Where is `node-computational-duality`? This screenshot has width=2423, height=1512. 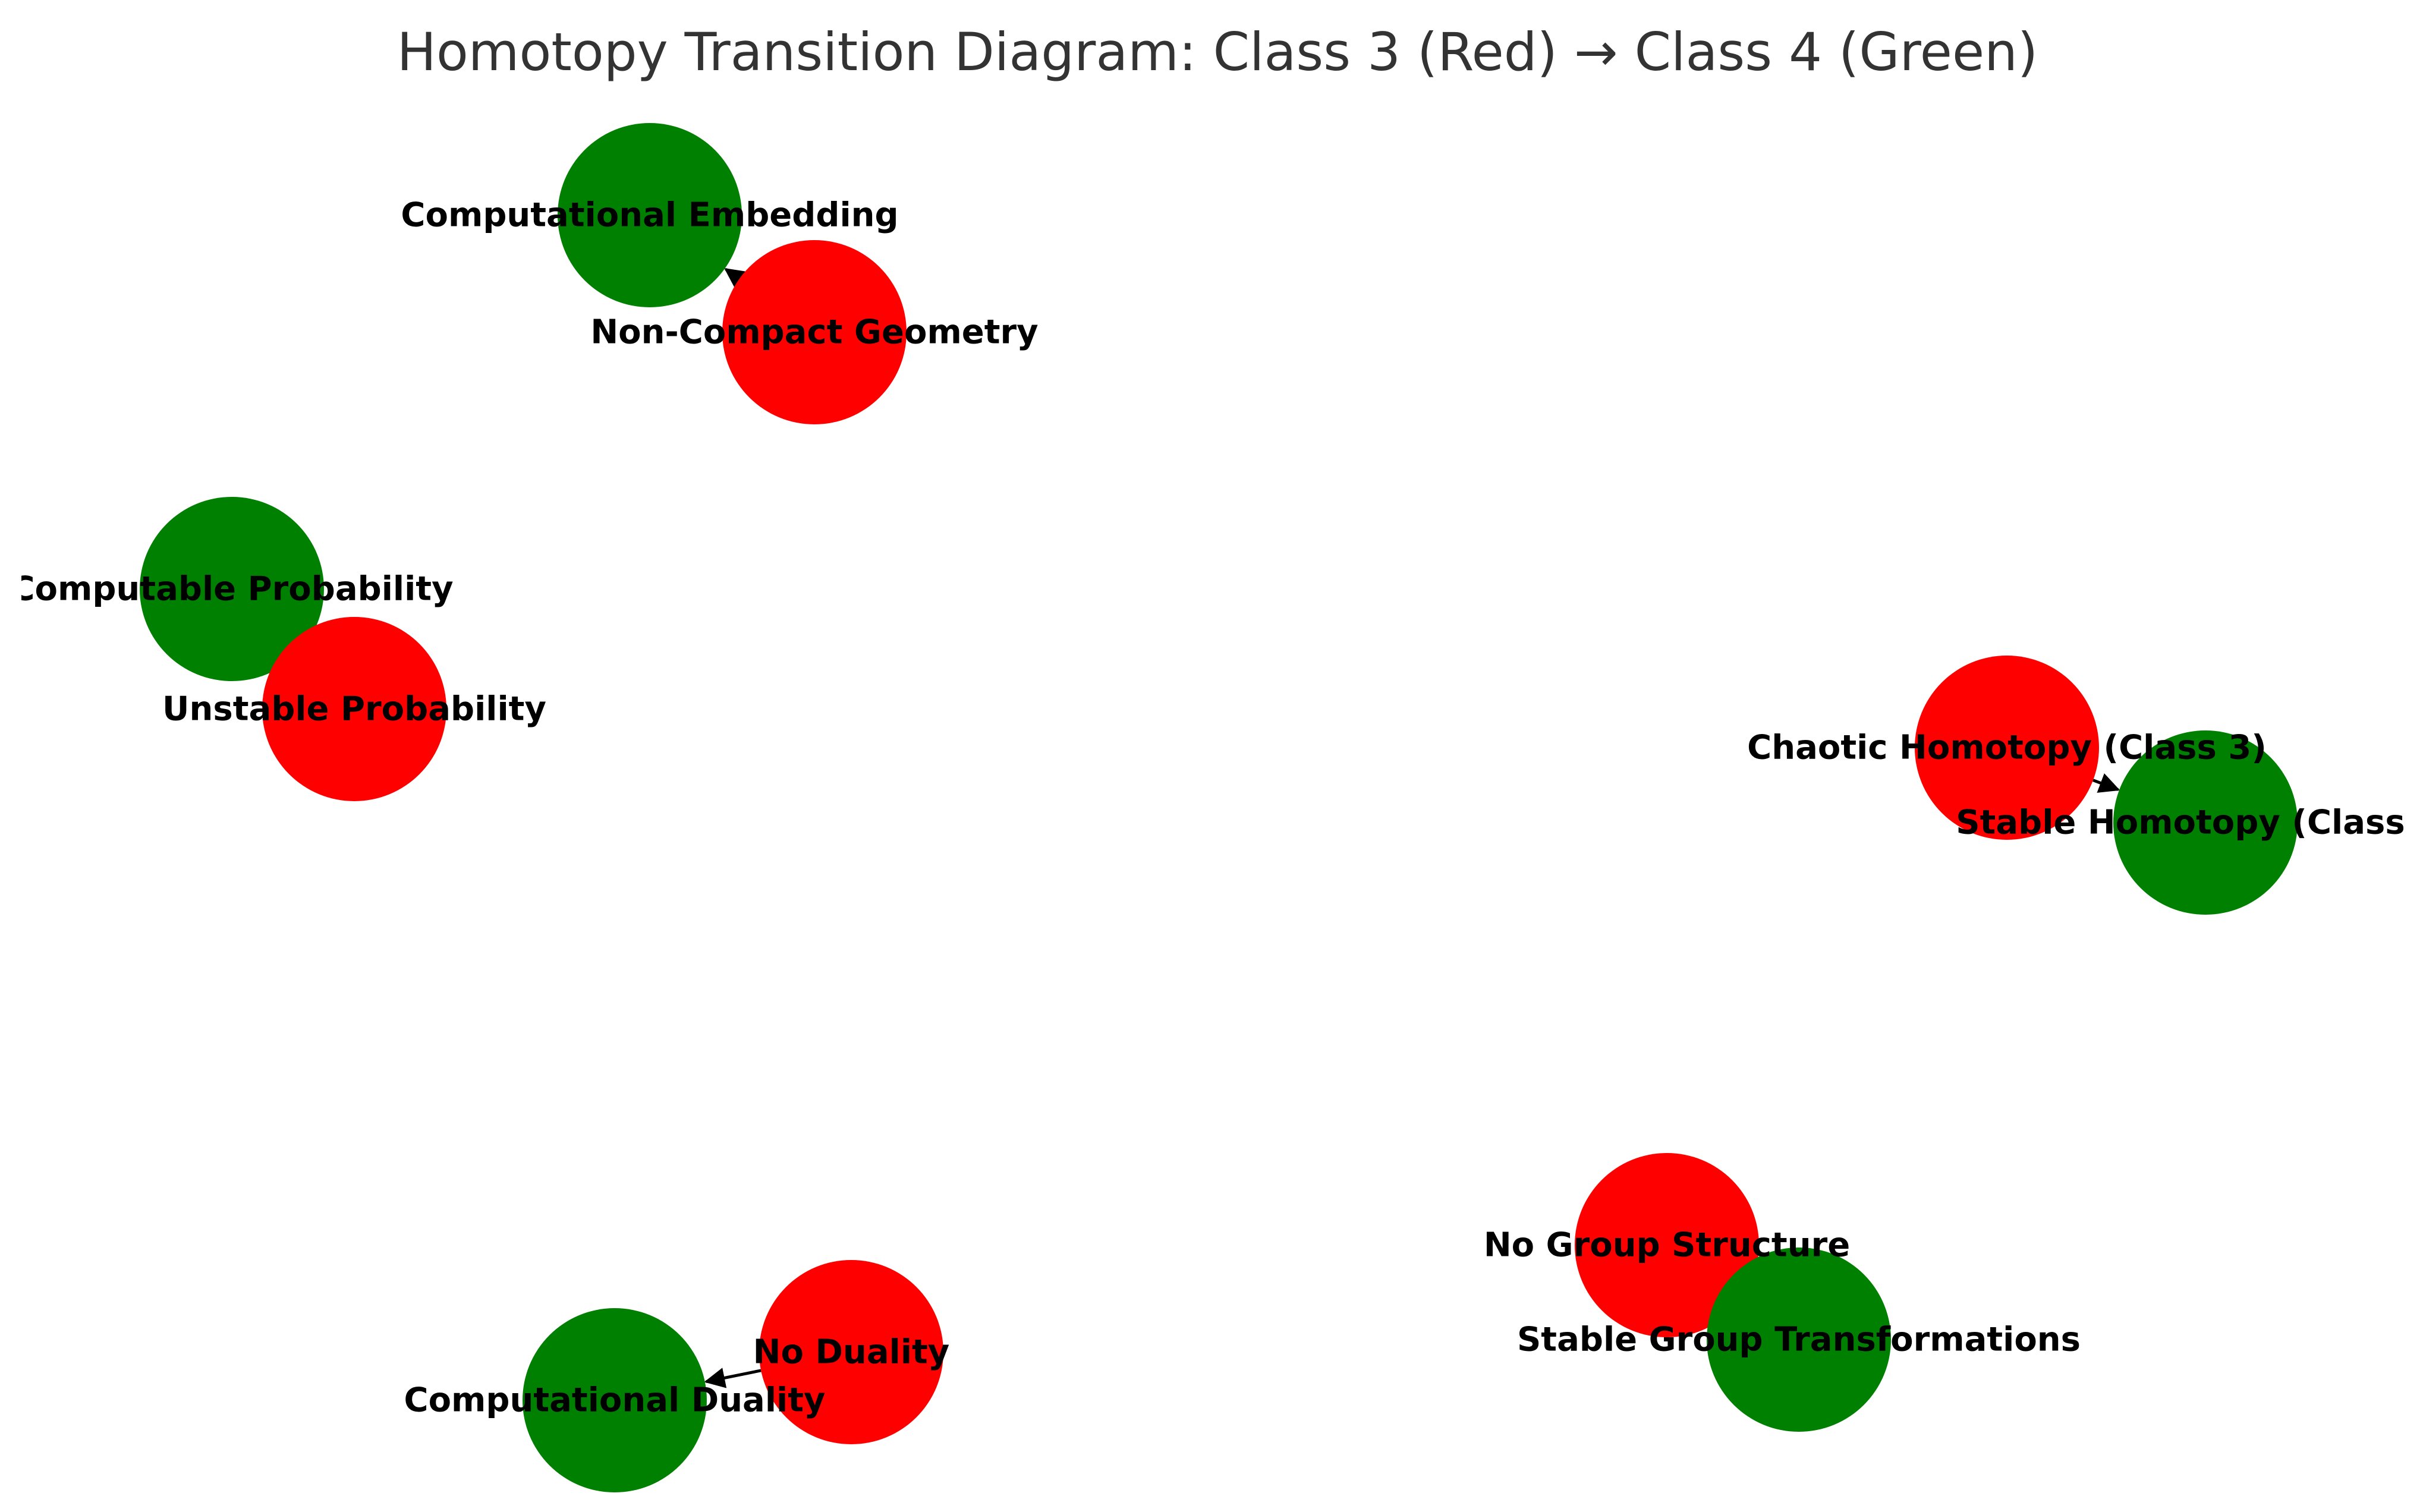 node-computational-duality is located at coordinates (615, 1400).